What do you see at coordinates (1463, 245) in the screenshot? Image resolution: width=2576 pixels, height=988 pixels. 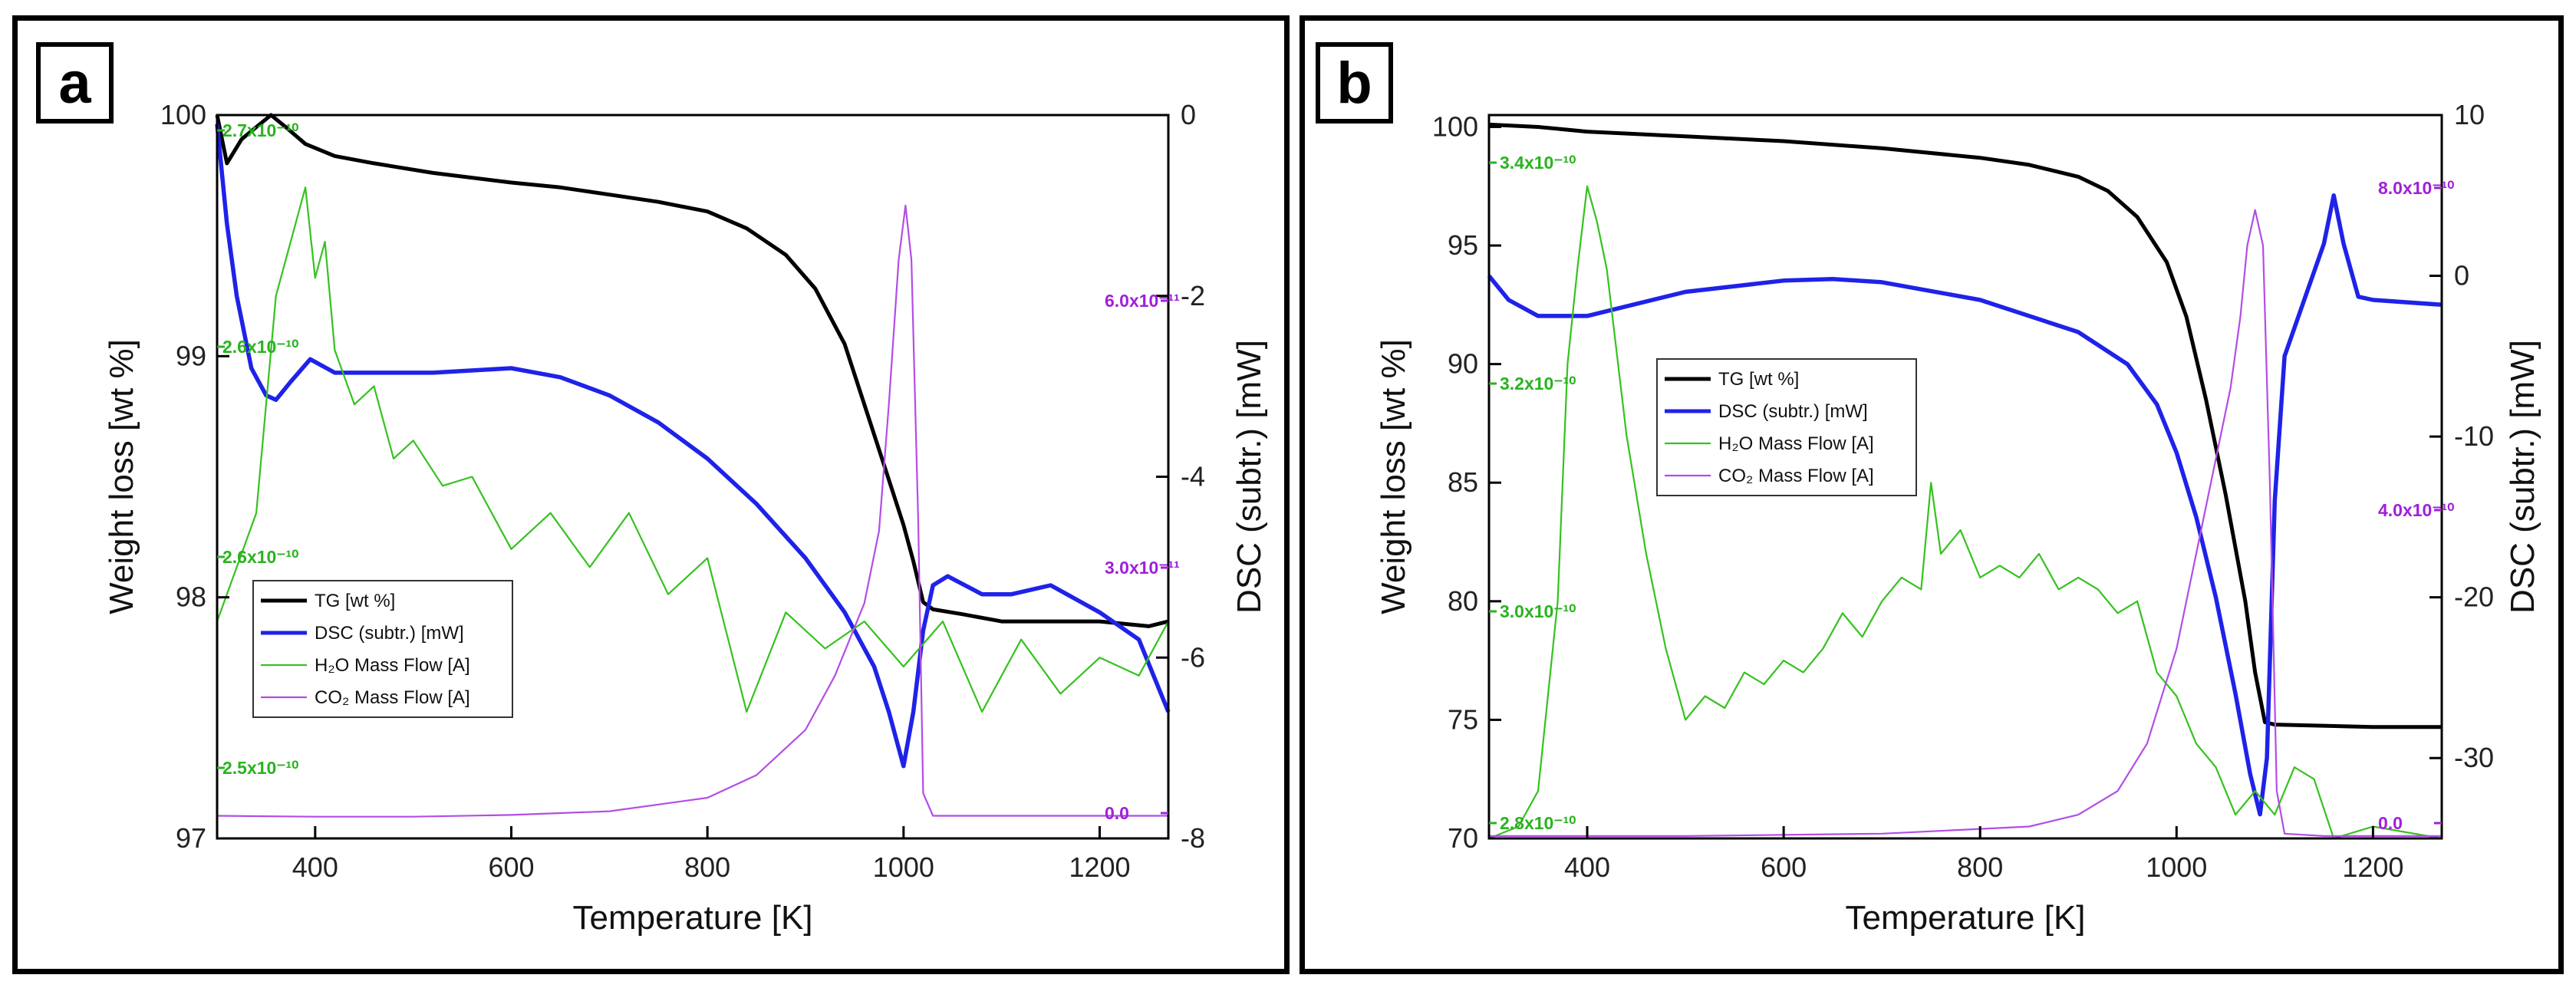 I see `y-tick-label-b-5: 95` at bounding box center [1463, 245].